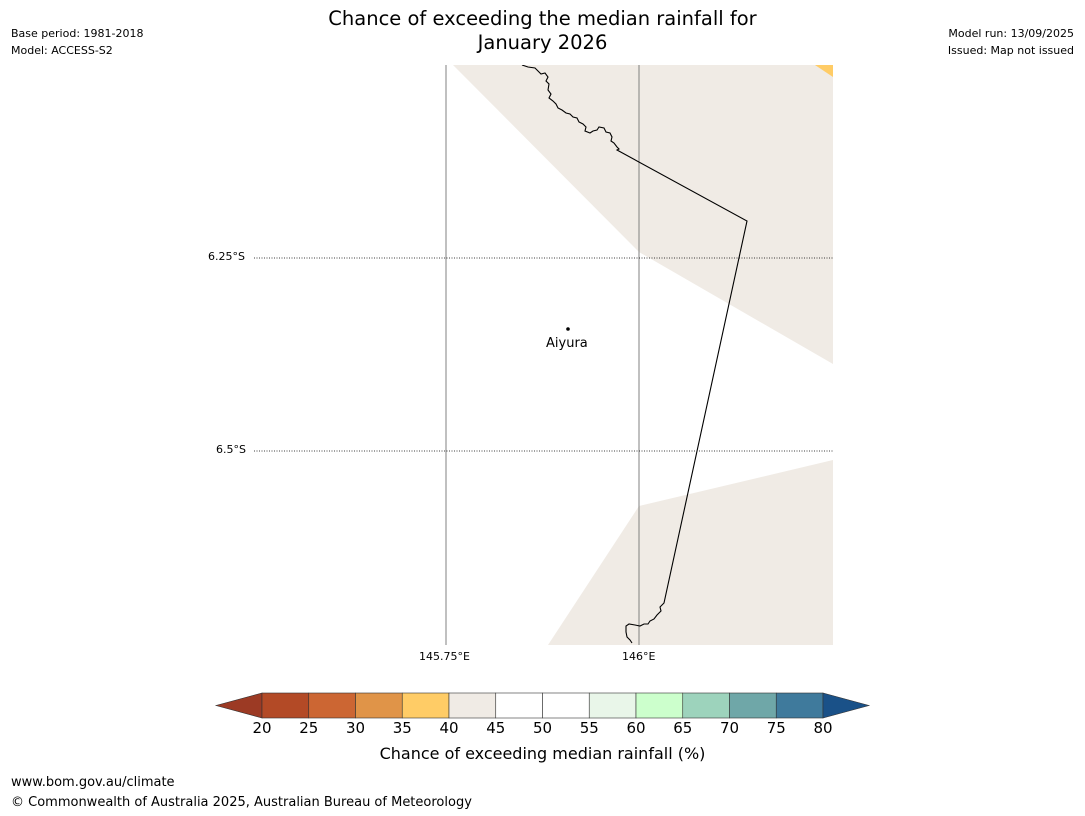 The image size is (1085, 816). What do you see at coordinates (846, 705) in the screenshot?
I see `colorbar-over-arrow` at bounding box center [846, 705].